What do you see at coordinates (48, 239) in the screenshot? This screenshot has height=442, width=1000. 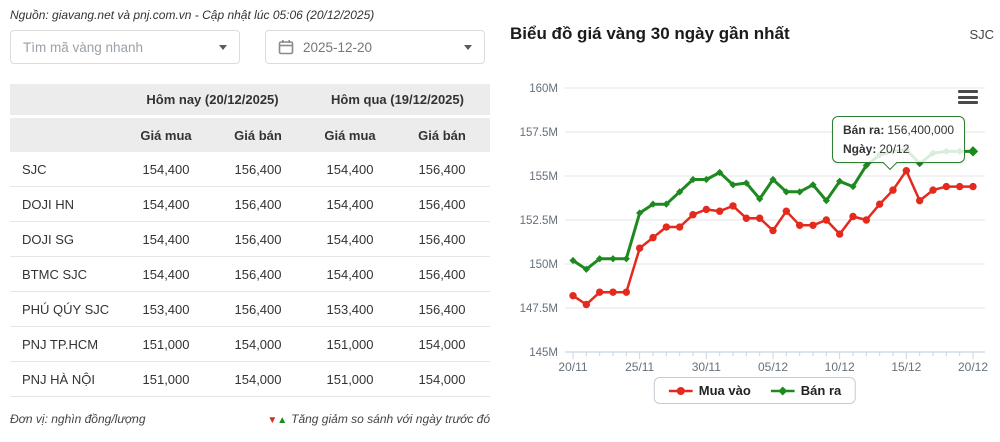 I see `vendor-name: DOJI SG` at bounding box center [48, 239].